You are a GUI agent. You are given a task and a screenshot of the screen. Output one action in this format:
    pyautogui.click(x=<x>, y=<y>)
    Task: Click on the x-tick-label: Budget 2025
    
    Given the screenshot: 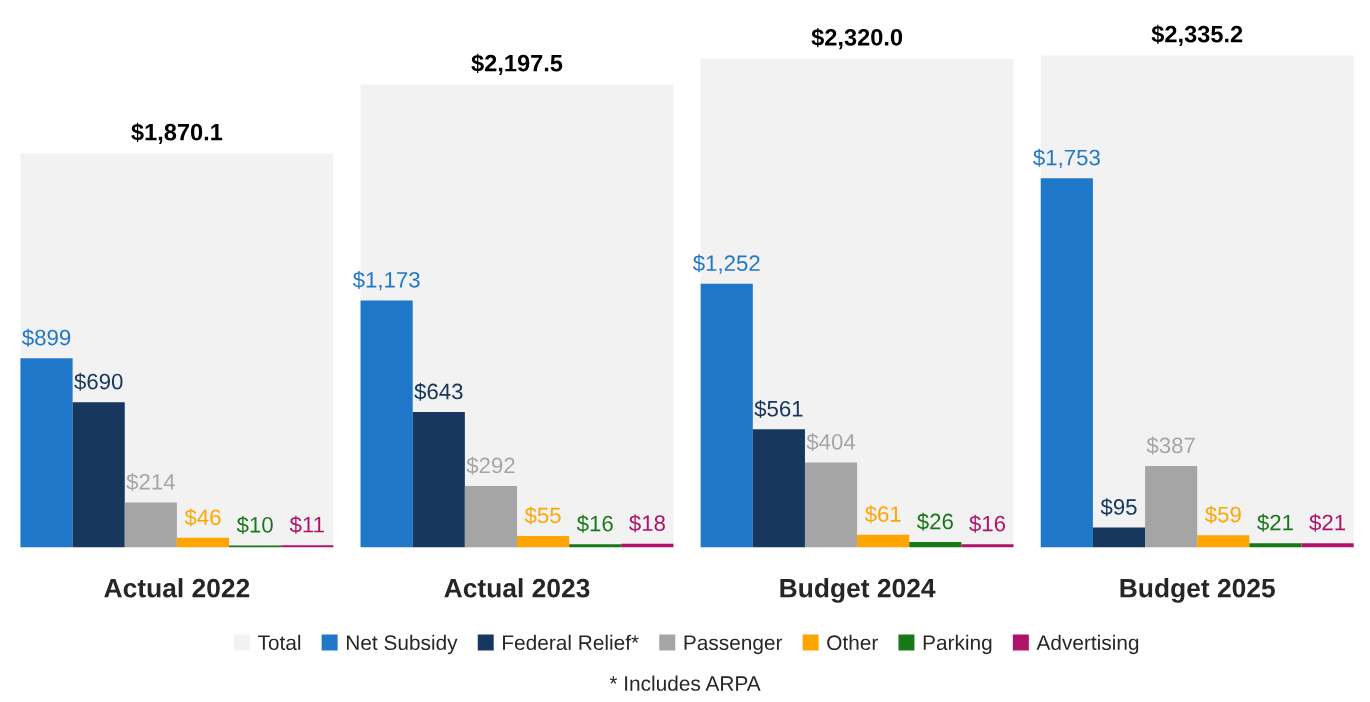 What is the action you would take?
    pyautogui.click(x=1197, y=590)
    